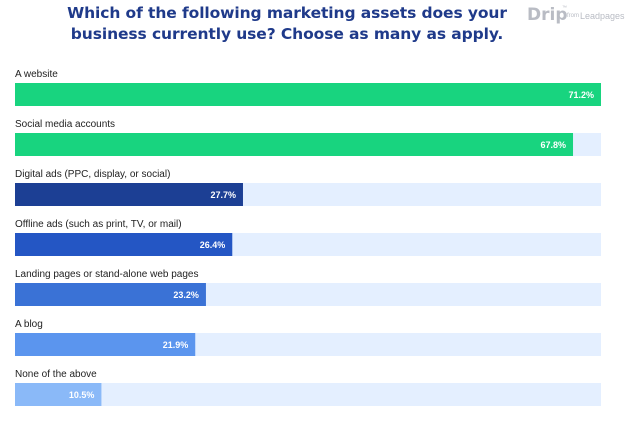  I want to click on category-label: A website, so click(36, 74).